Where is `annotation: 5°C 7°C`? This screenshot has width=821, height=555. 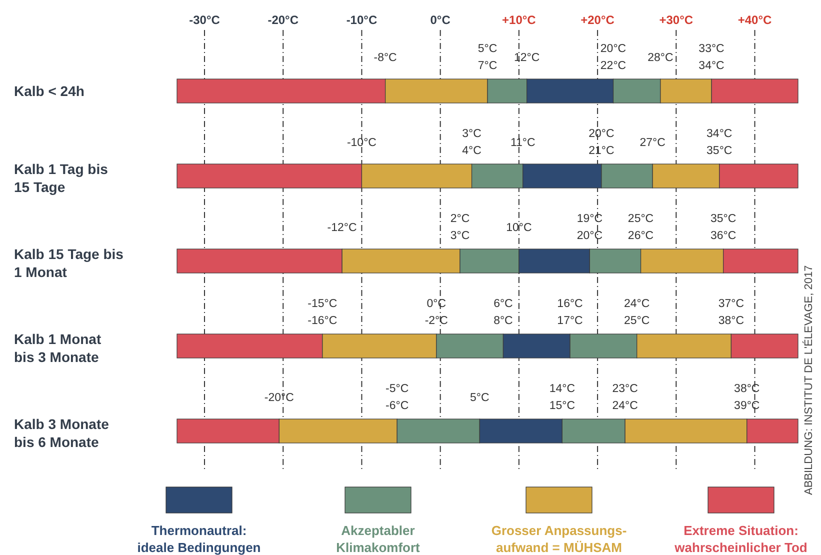 annotation: 5°C 7°C is located at coordinates (488, 57).